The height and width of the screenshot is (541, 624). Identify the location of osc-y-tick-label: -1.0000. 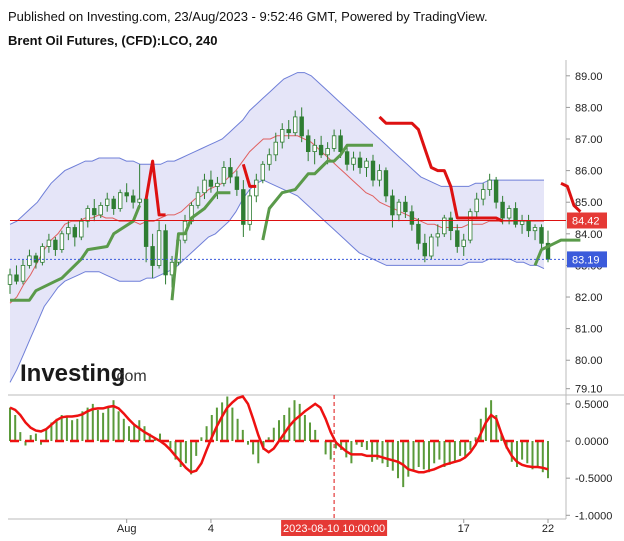
(593, 516).